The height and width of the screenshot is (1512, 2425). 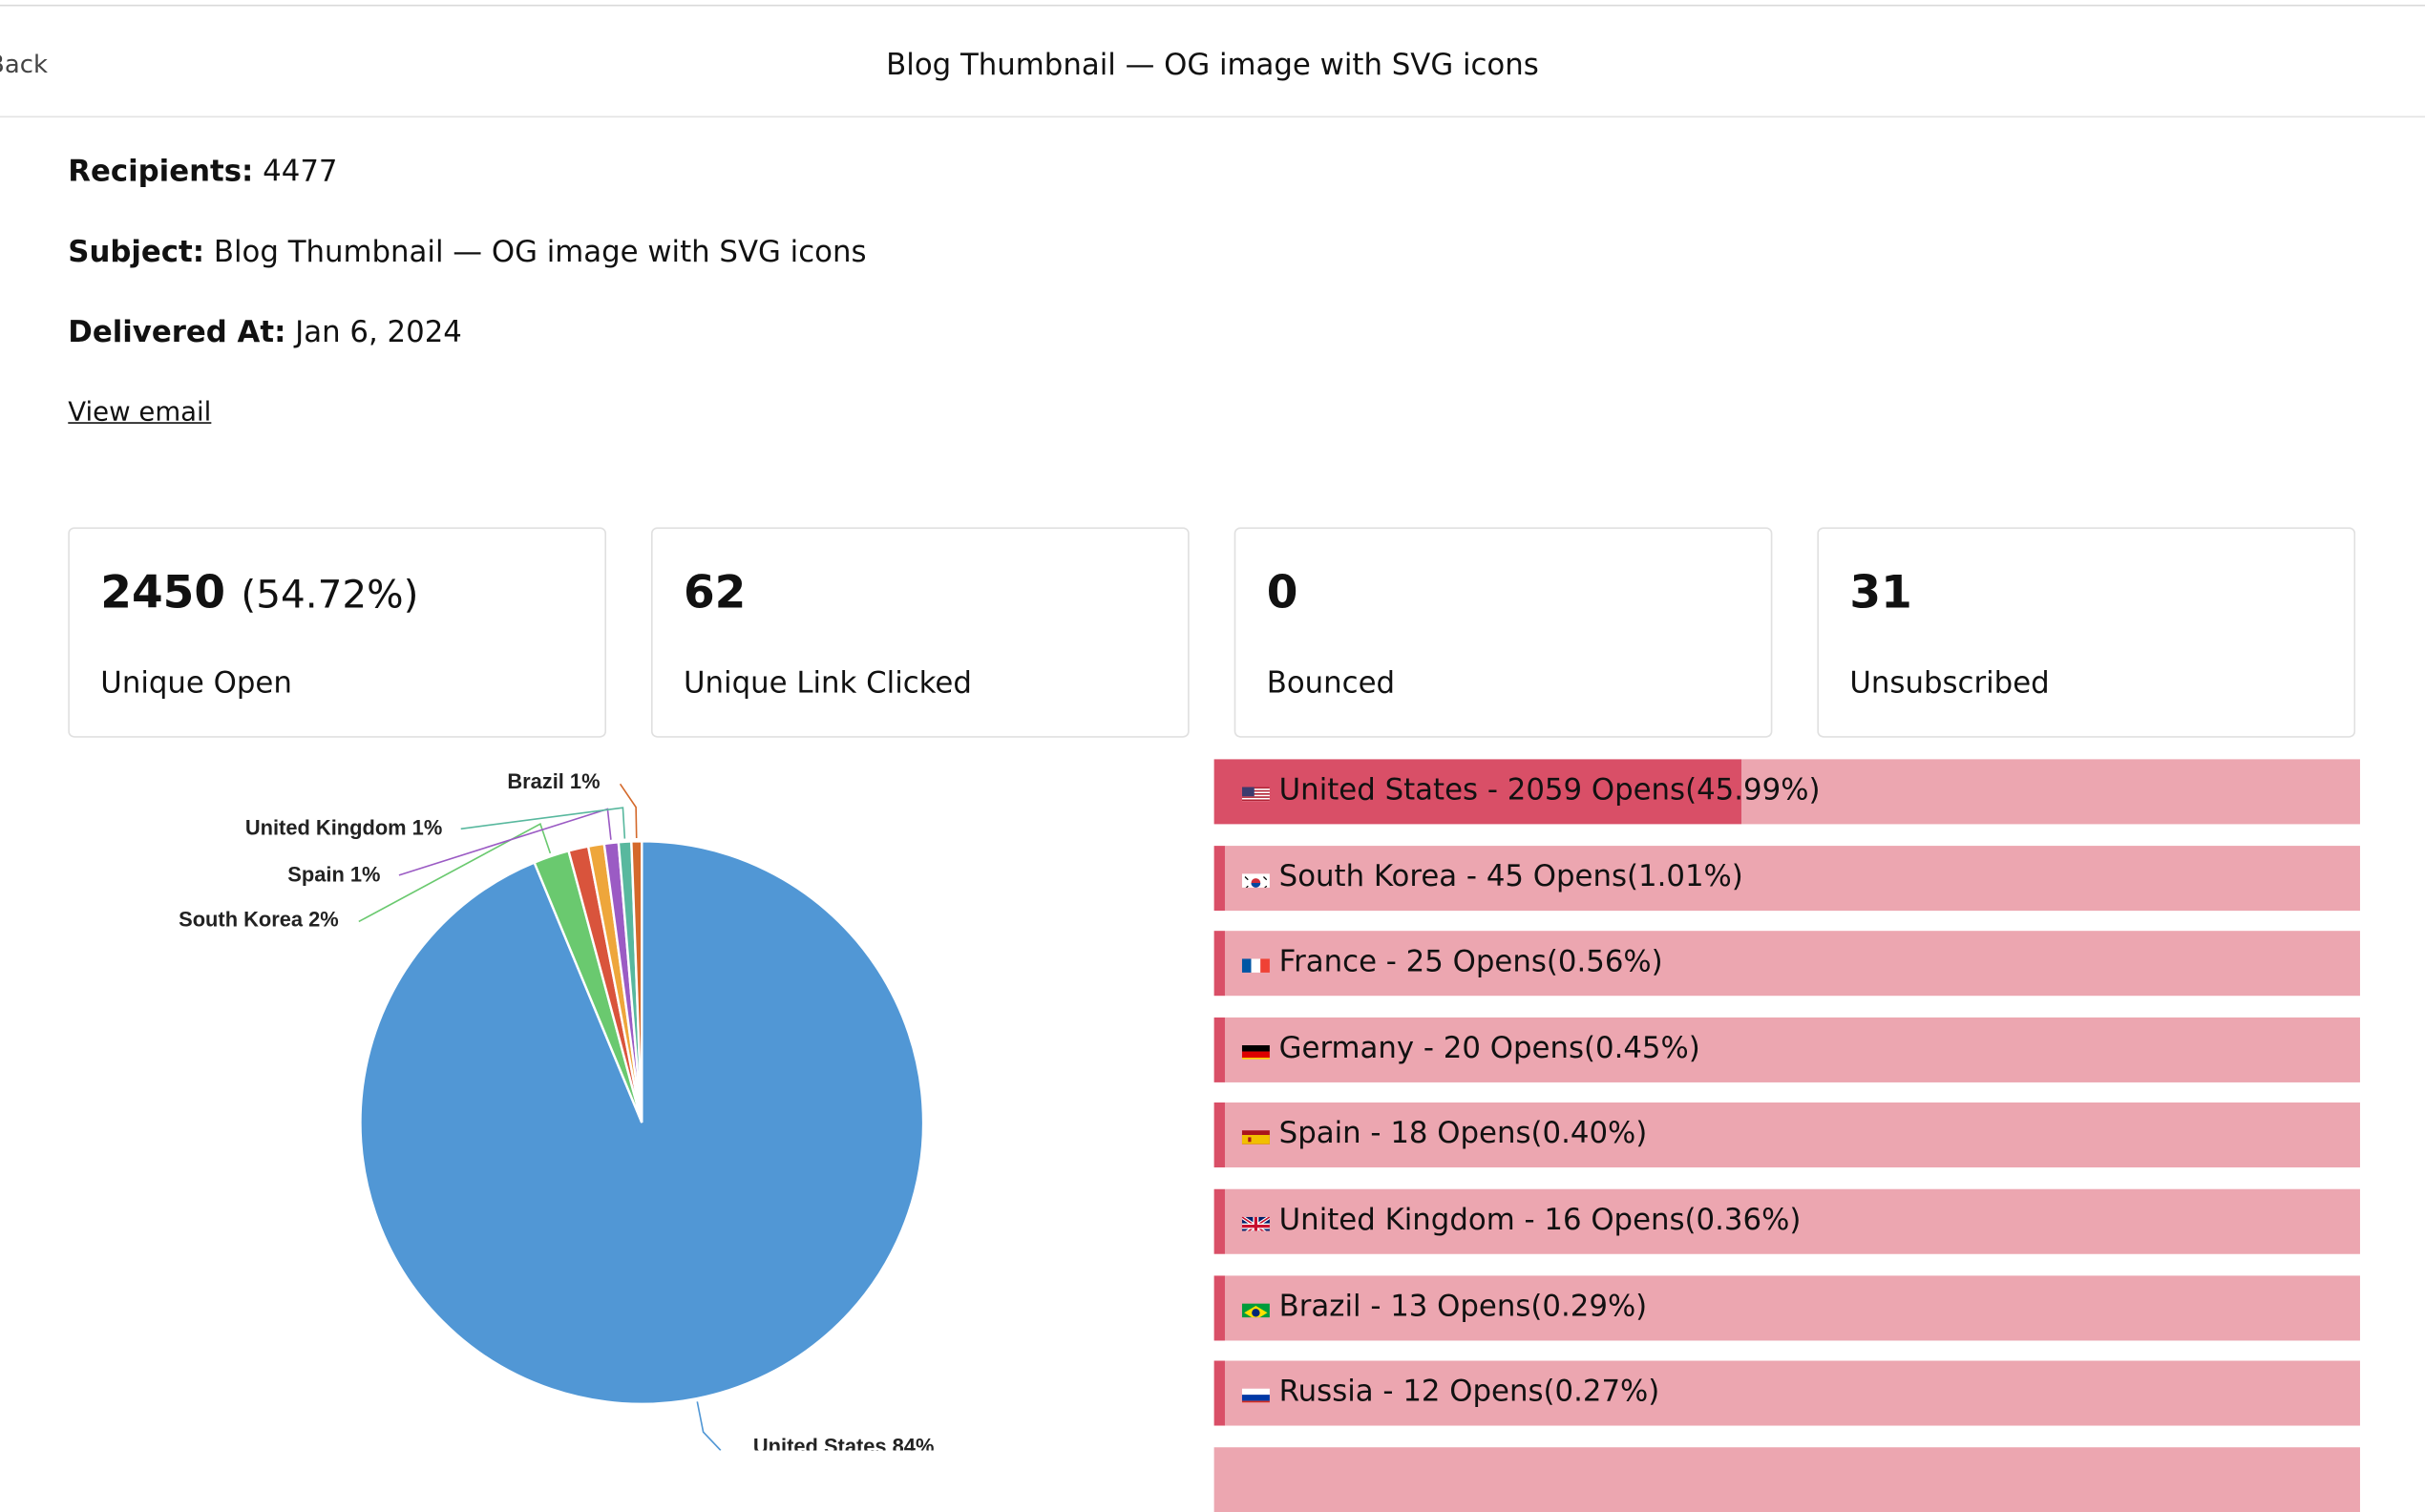 I want to click on stat-label: Unique Open, so click(x=196, y=683).